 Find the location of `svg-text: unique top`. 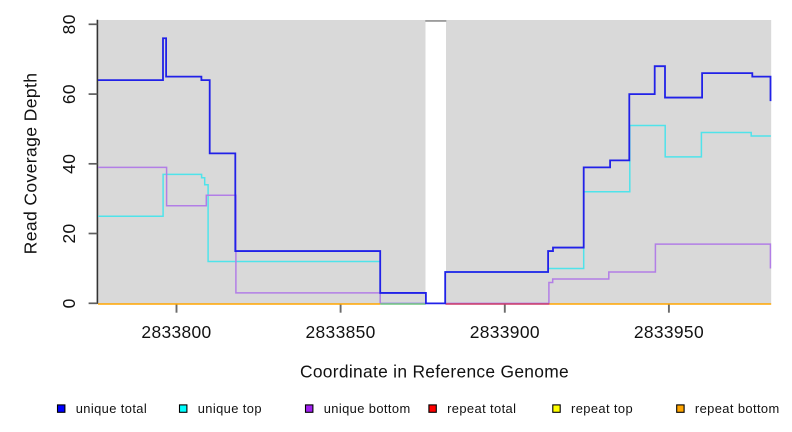

svg-text: unique top is located at coordinates (230, 408).